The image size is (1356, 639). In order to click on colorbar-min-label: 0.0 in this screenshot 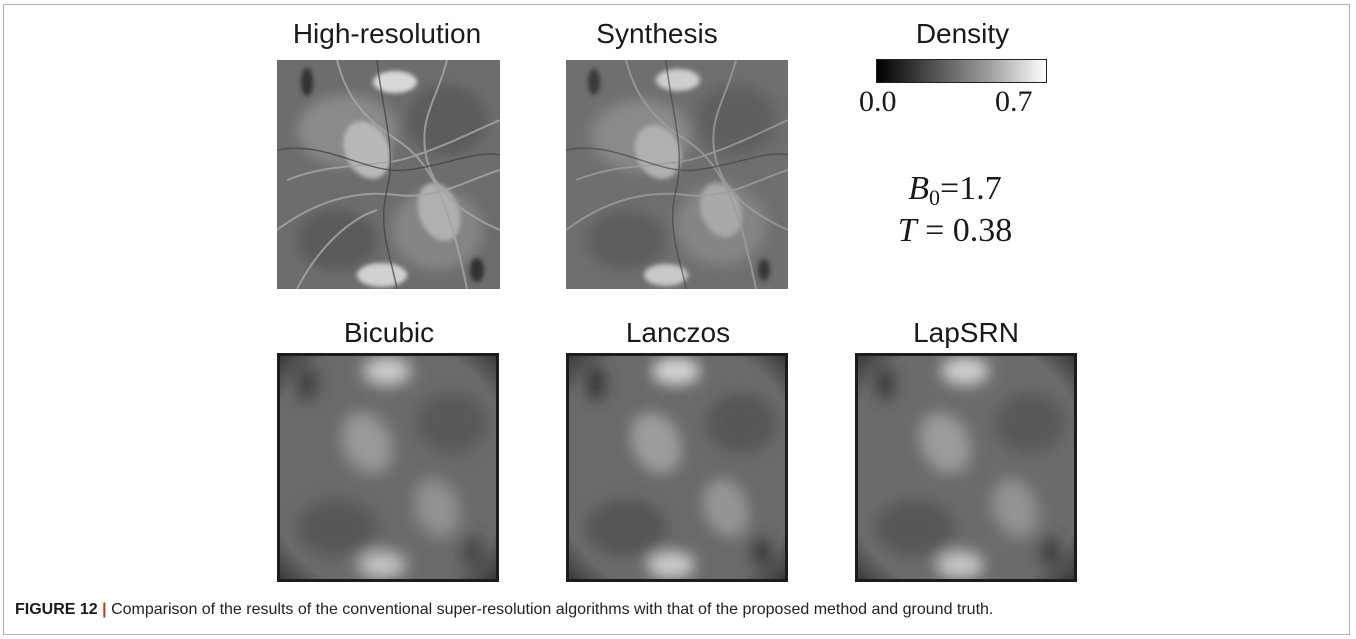, I will do `click(878, 101)`.